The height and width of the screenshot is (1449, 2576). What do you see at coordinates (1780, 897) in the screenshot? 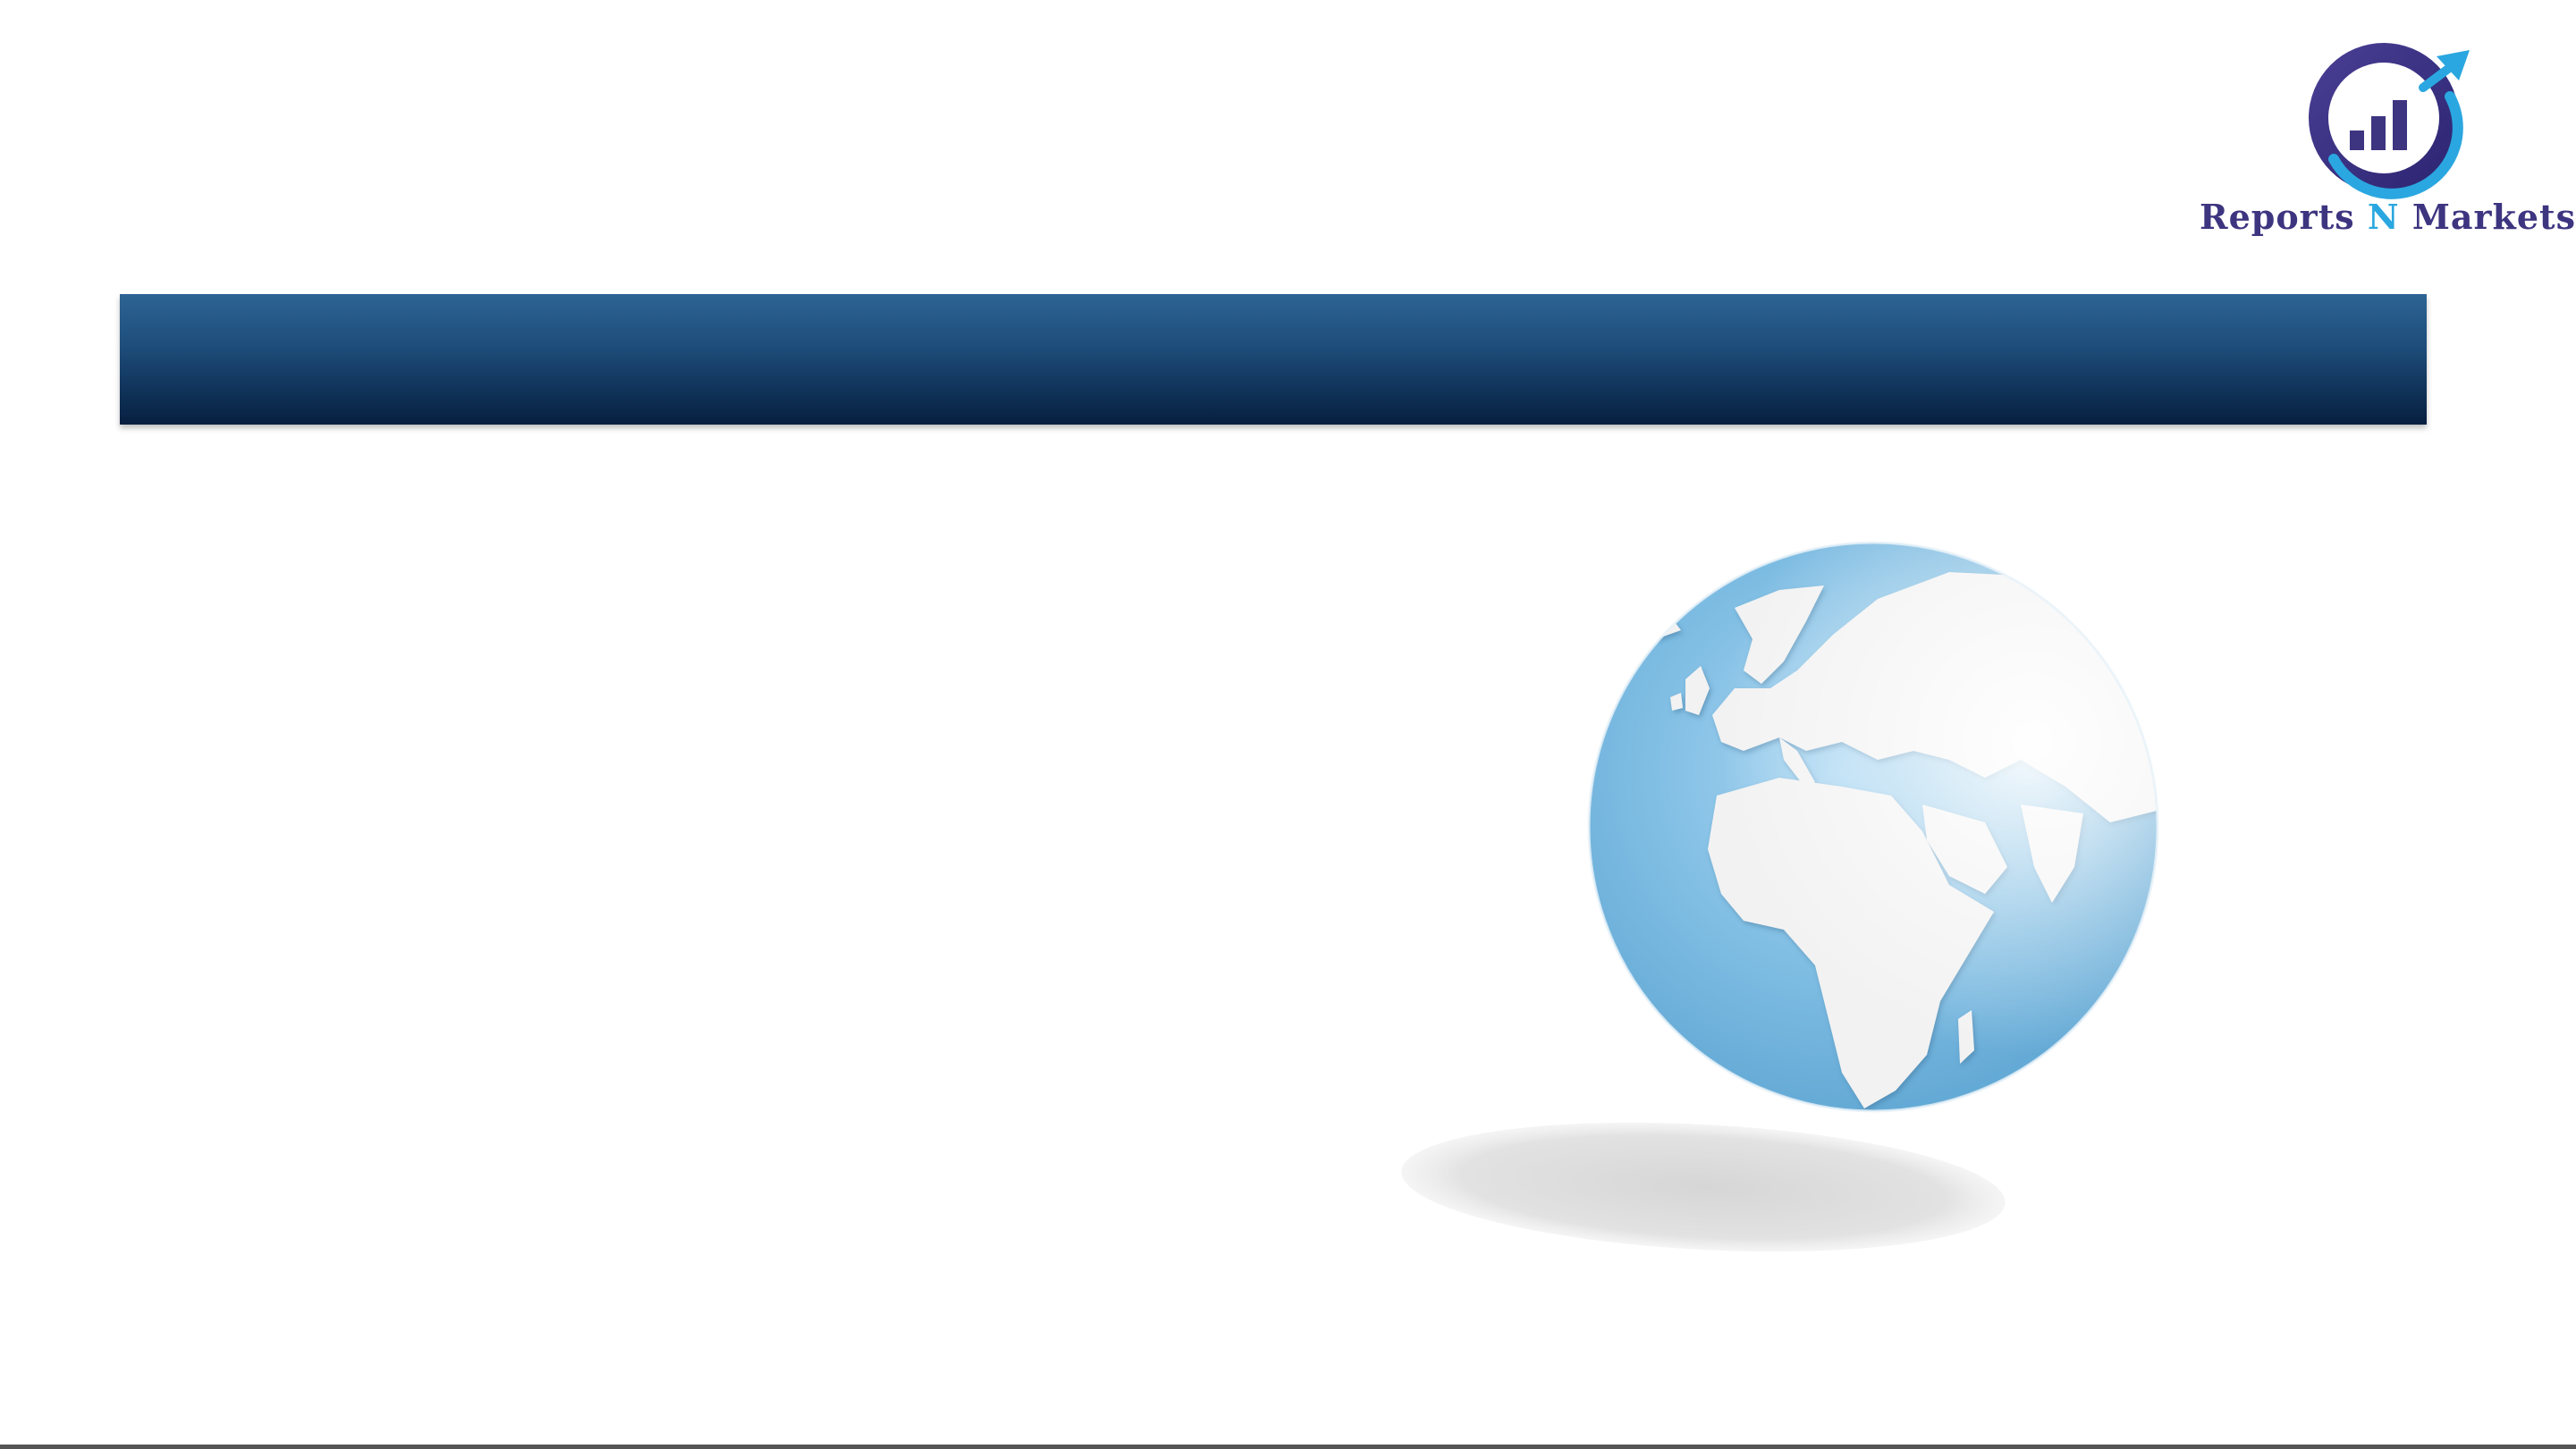
I see `globe-icon` at bounding box center [1780, 897].